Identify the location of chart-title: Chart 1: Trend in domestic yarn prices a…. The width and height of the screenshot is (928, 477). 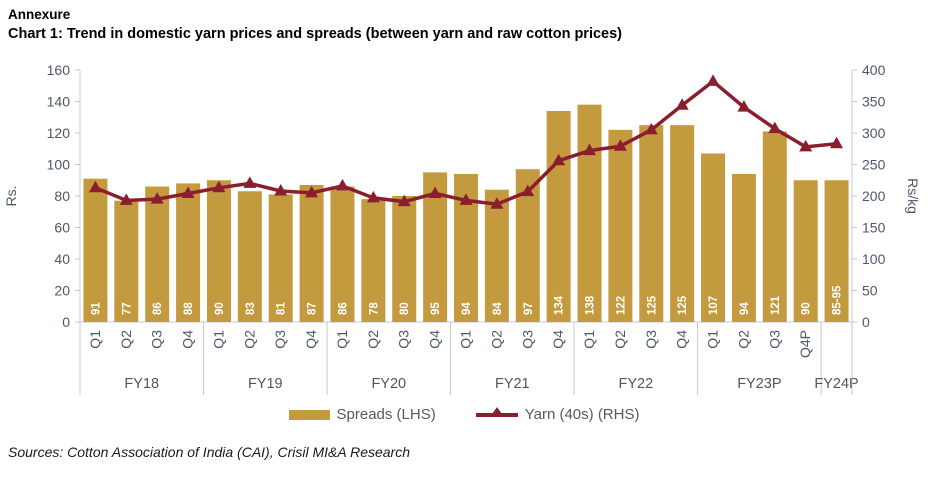
(315, 33).